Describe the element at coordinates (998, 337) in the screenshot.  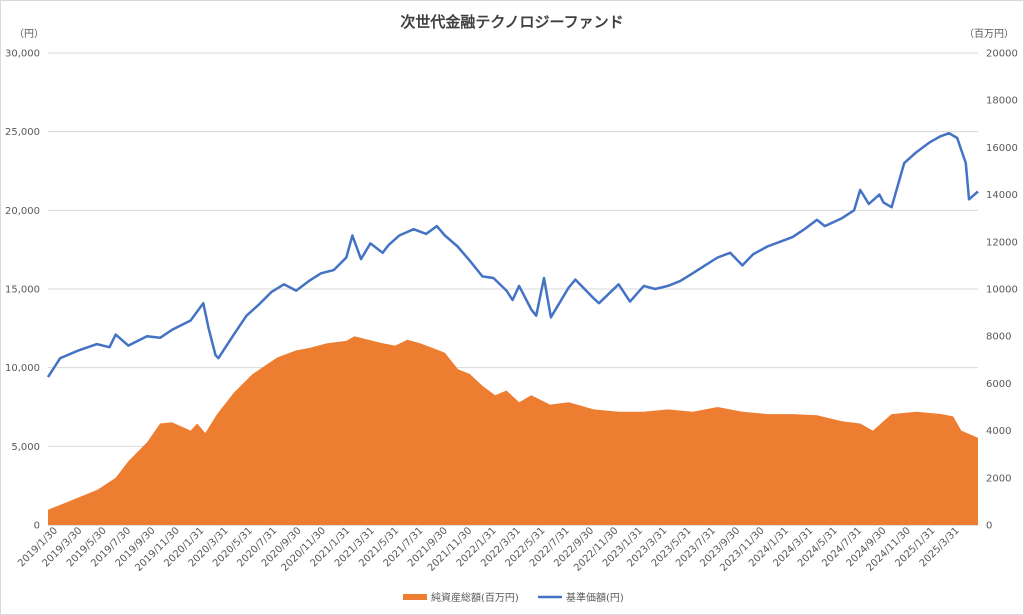
I see `right-tick-label: 8000` at that location.